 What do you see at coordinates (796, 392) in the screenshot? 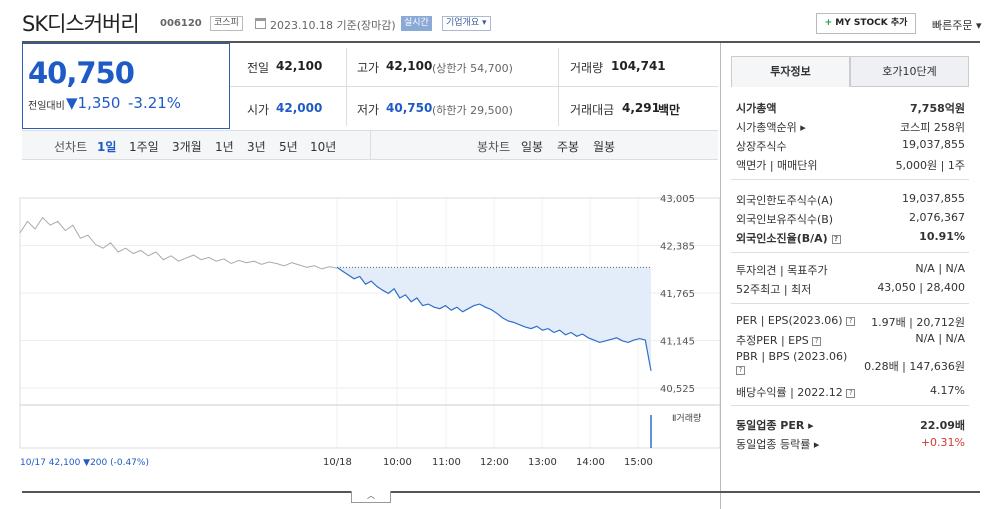
I see `dividend-label: 배당수익률 | 2022.12 ?` at bounding box center [796, 392].